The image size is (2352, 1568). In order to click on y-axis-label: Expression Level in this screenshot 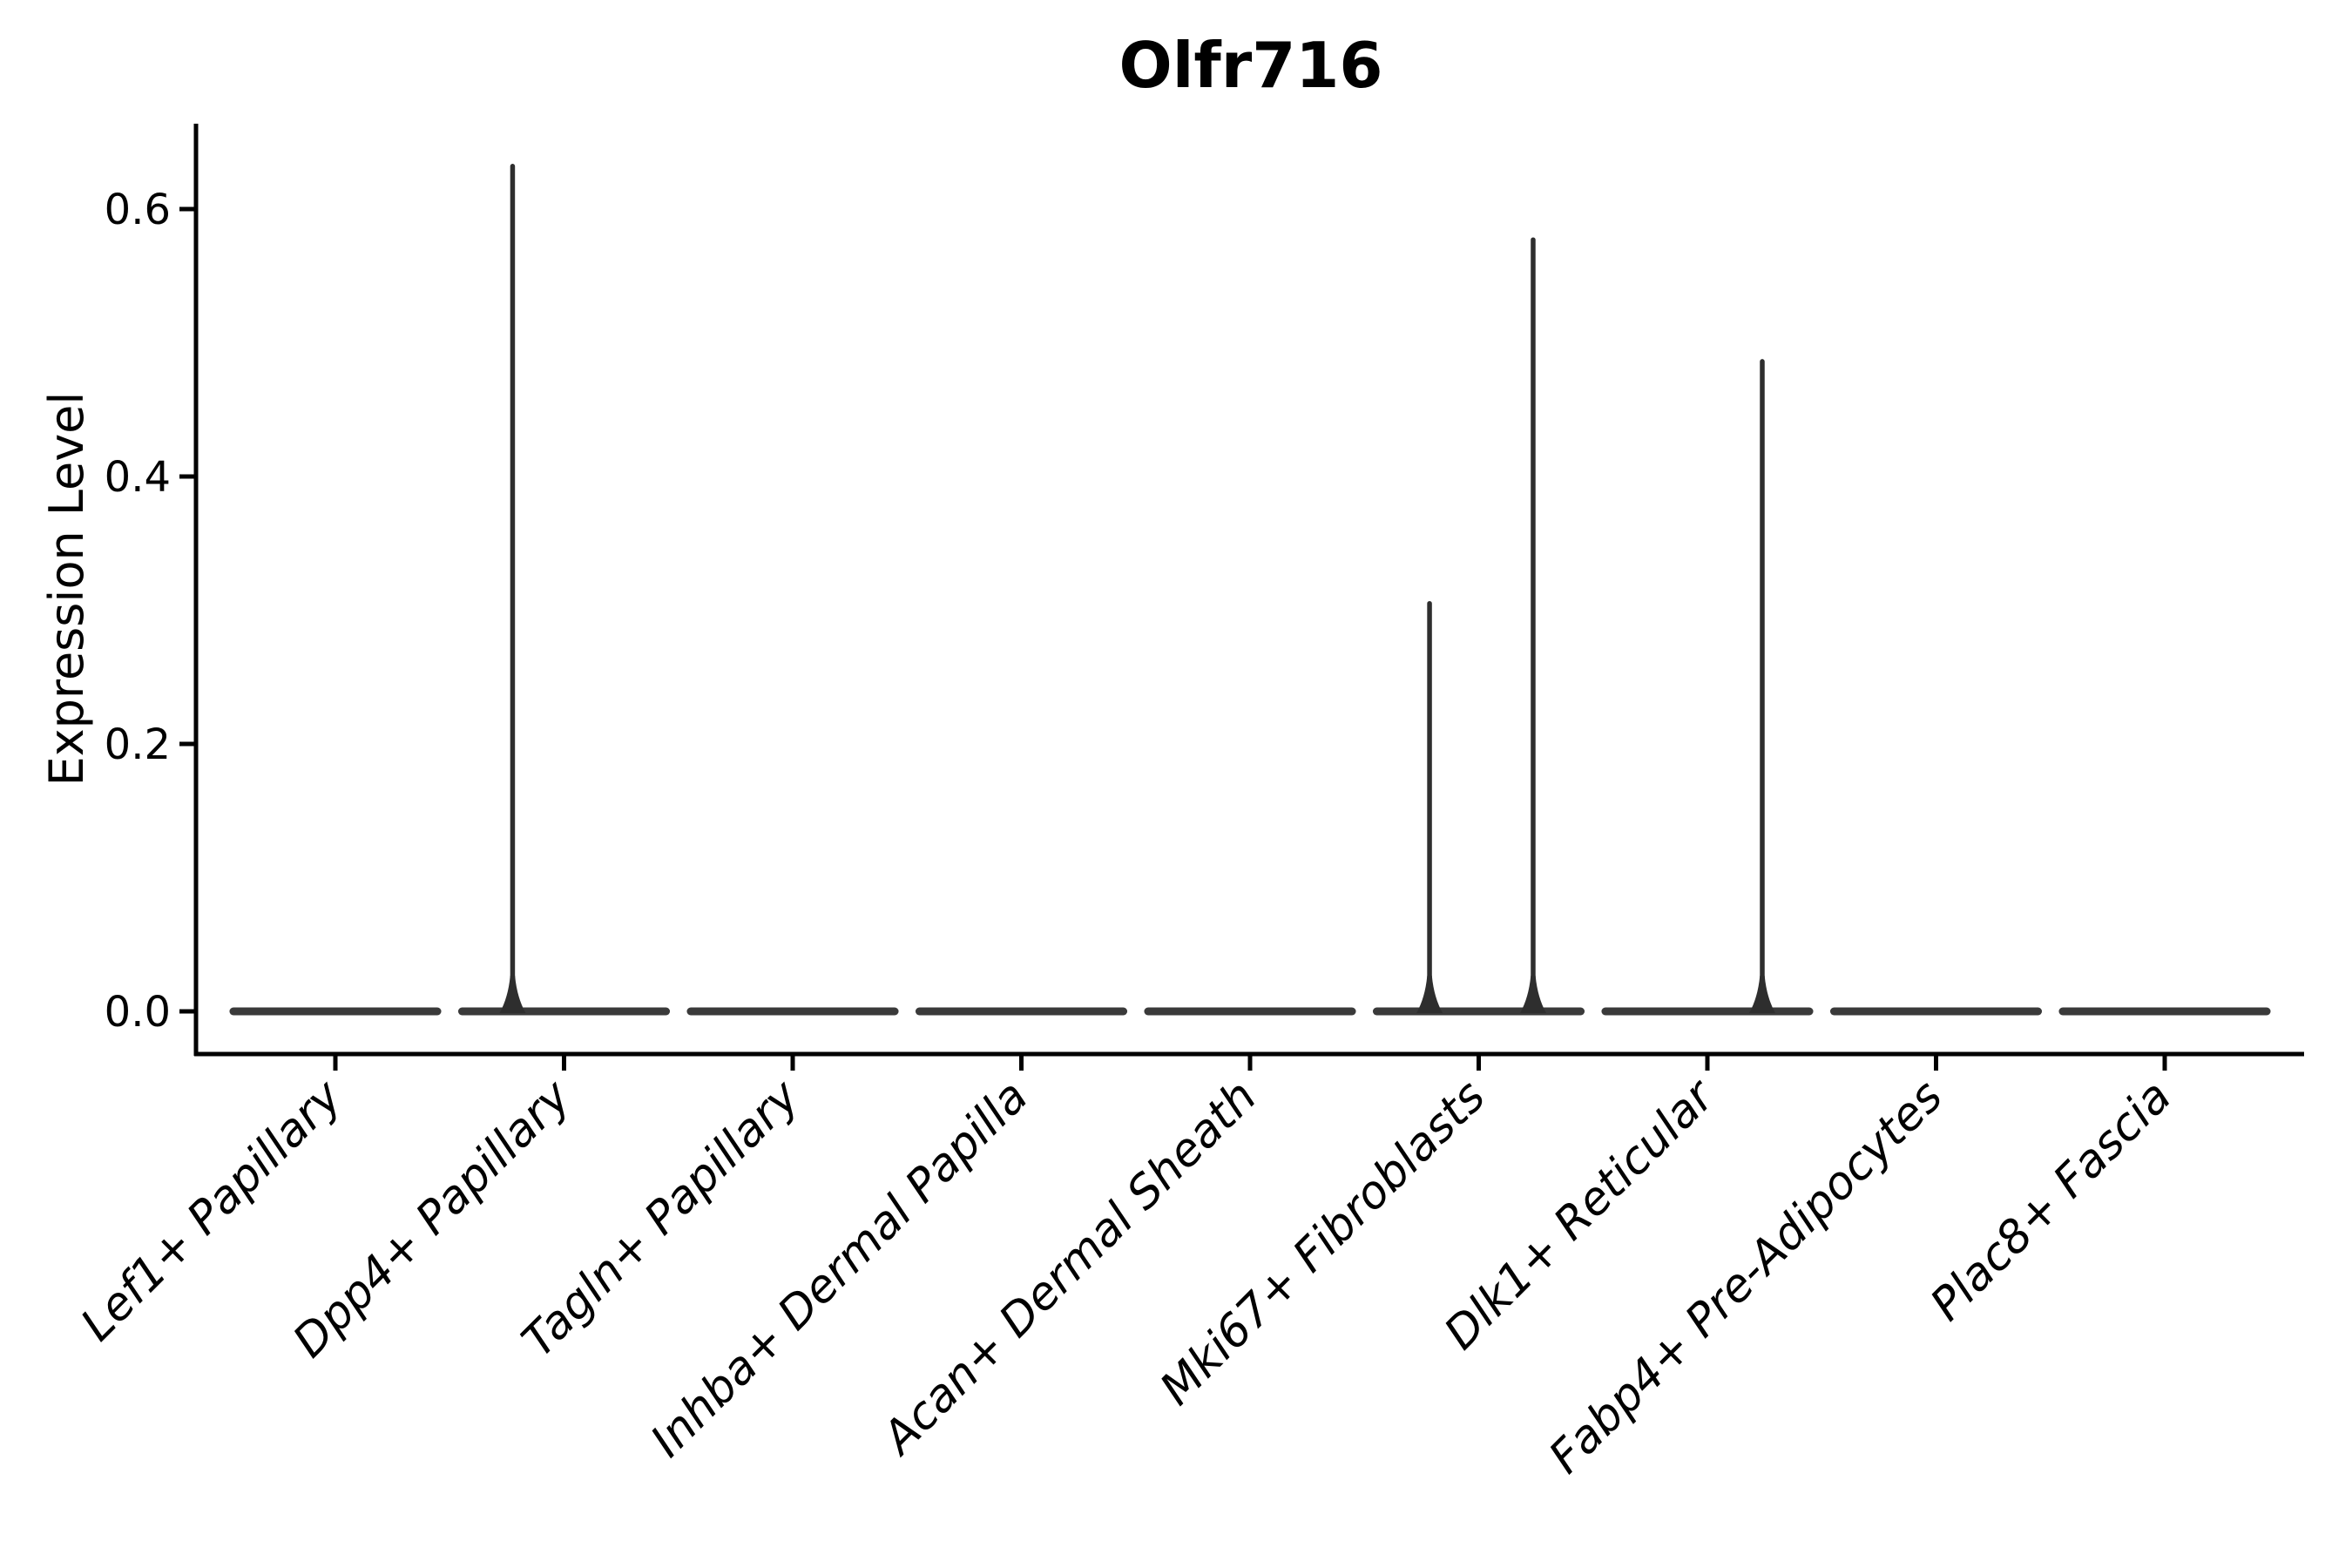, I will do `click(66, 589)`.